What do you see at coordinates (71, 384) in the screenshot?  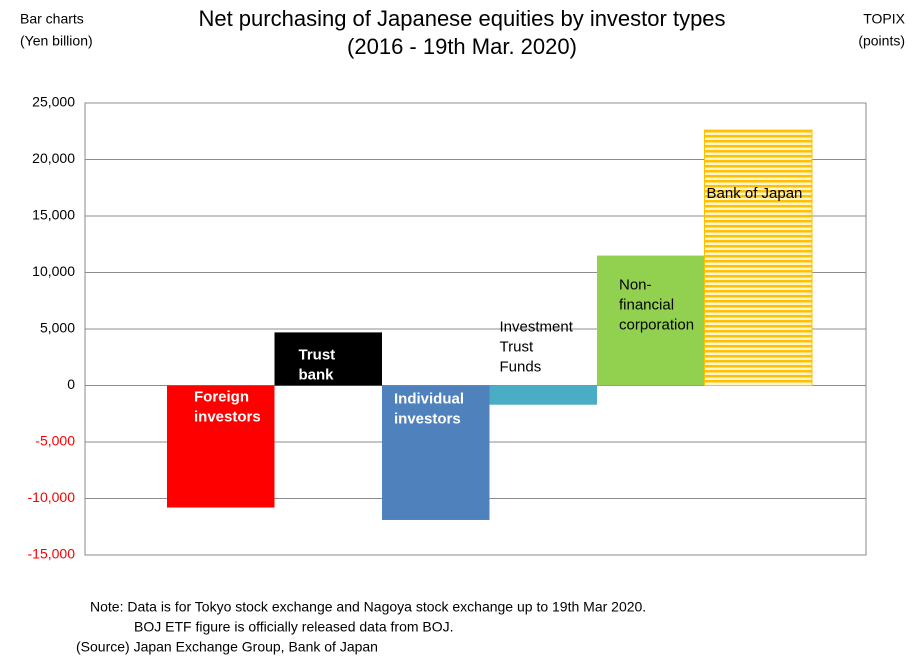 I see `y-tick-label: 0` at bounding box center [71, 384].